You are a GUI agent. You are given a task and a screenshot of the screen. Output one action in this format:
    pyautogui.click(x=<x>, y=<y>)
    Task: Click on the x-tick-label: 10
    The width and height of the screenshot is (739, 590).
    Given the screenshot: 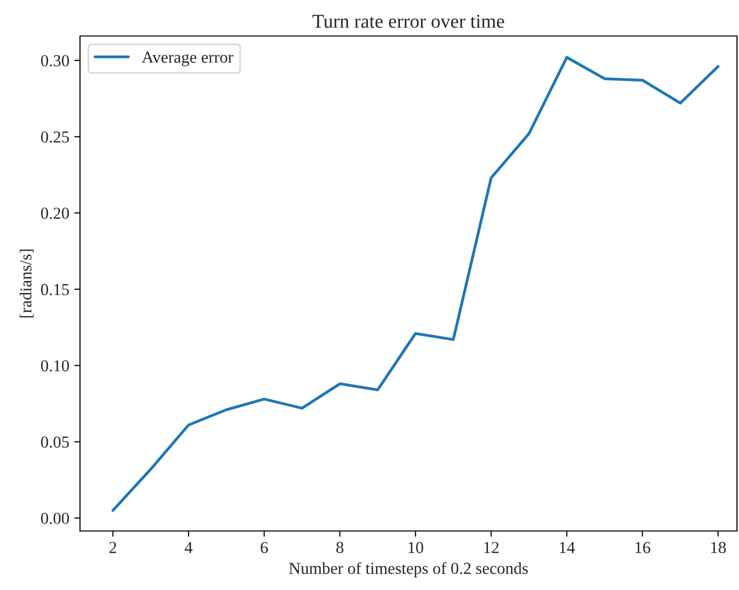 What is the action you would take?
    pyautogui.click(x=416, y=548)
    